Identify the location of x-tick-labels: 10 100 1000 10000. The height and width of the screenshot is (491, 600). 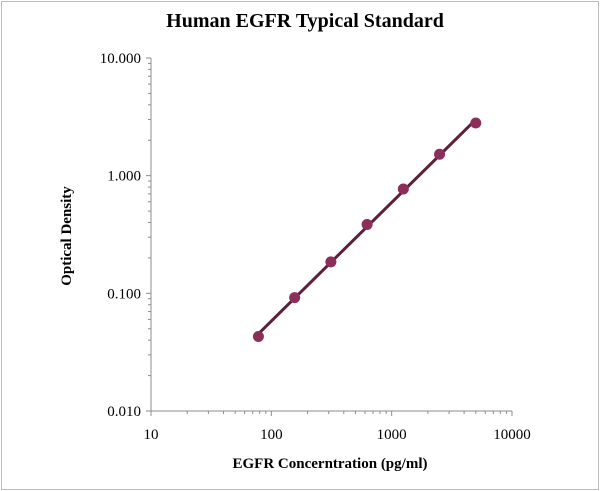
(337, 435).